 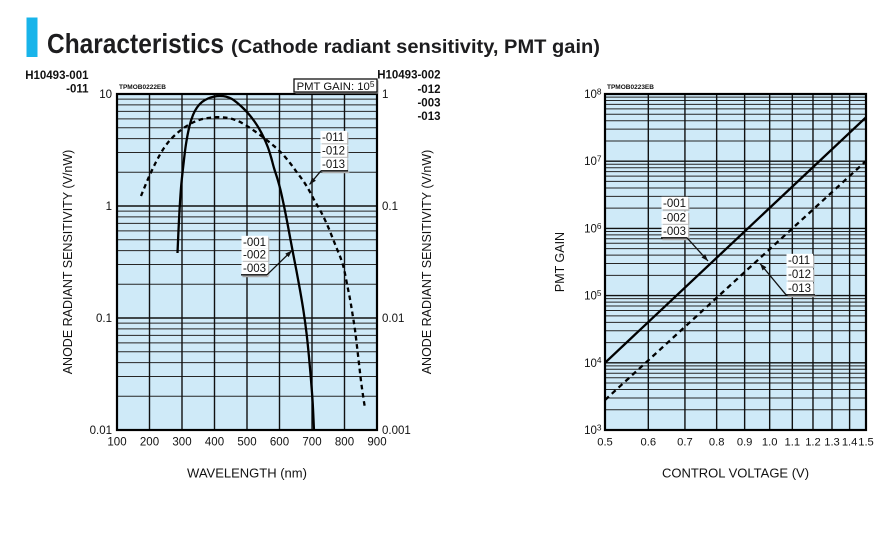 What do you see at coordinates (279, 443) in the screenshot?
I see `svg-text: 600` at bounding box center [279, 443].